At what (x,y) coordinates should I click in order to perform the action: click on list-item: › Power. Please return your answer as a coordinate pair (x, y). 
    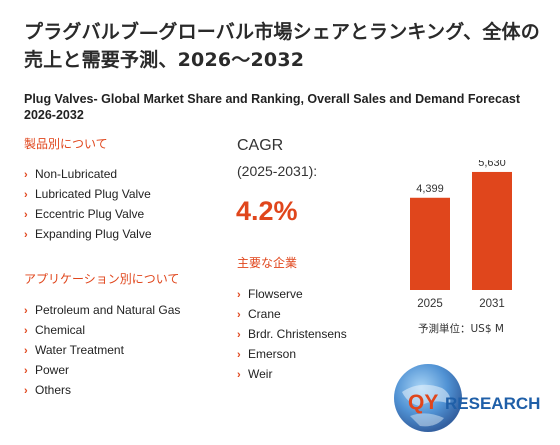
    Looking at the image, I should click on (102, 370).